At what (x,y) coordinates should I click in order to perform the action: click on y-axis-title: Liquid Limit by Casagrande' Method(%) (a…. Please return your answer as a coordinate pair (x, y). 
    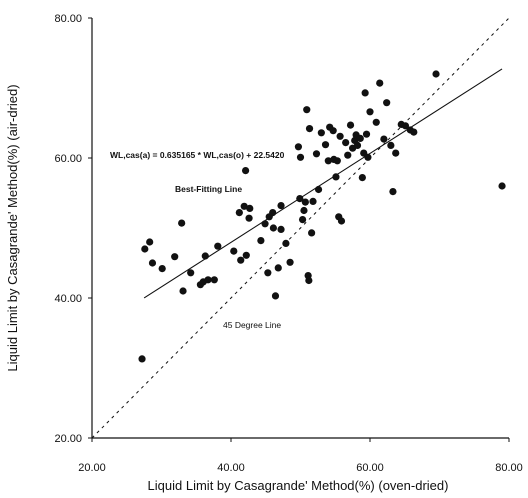
    Looking at the image, I should click on (12, 227).